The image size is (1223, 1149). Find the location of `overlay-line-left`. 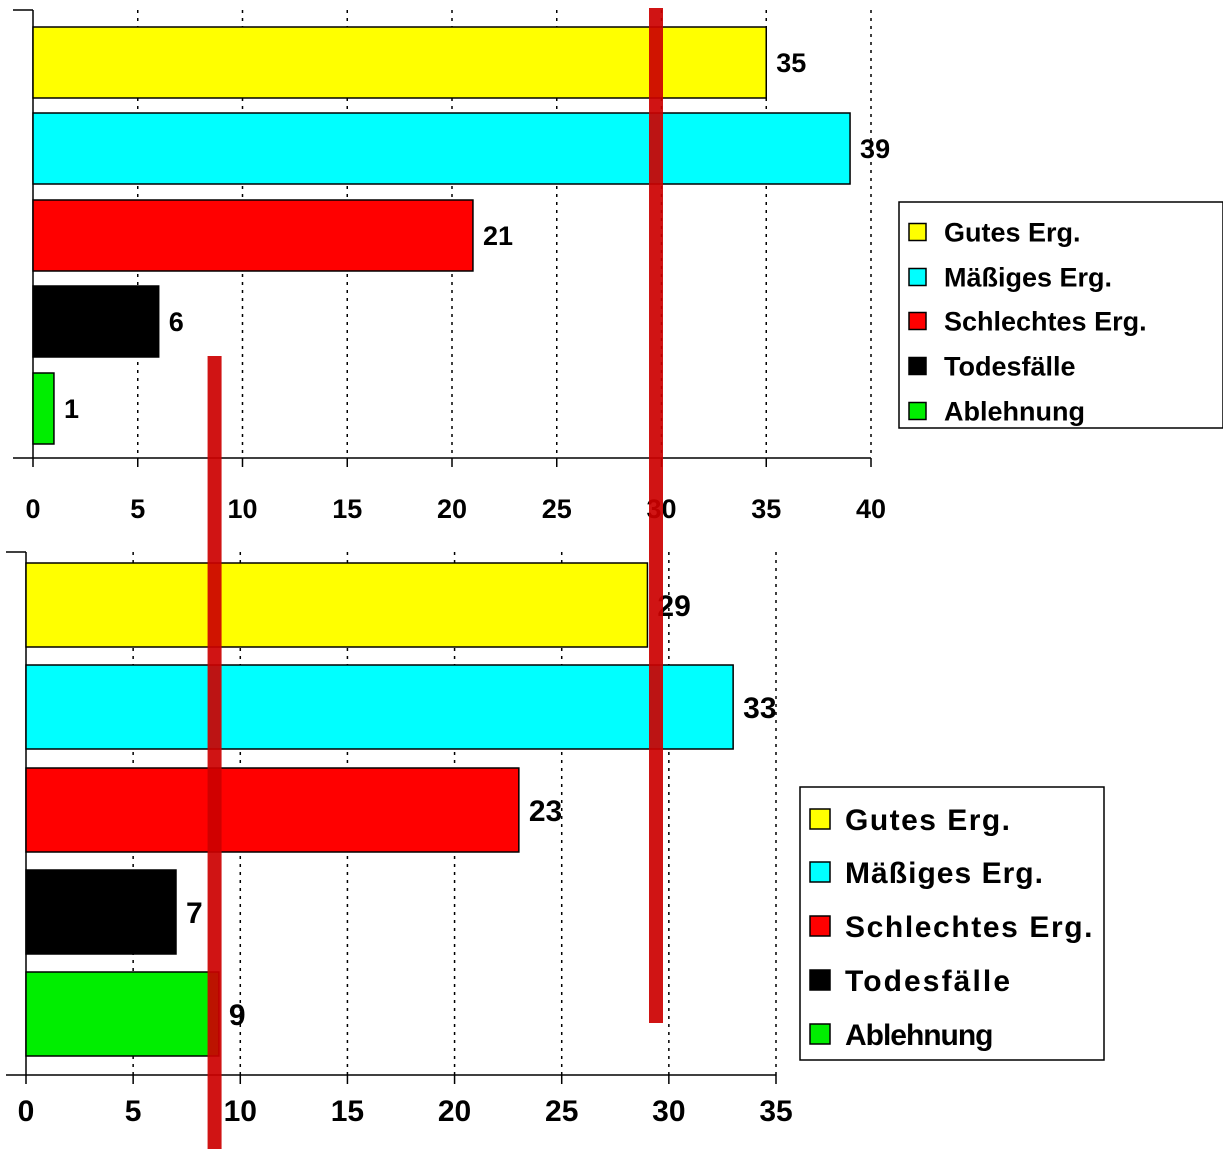

overlay-line-left is located at coordinates (214, 752).